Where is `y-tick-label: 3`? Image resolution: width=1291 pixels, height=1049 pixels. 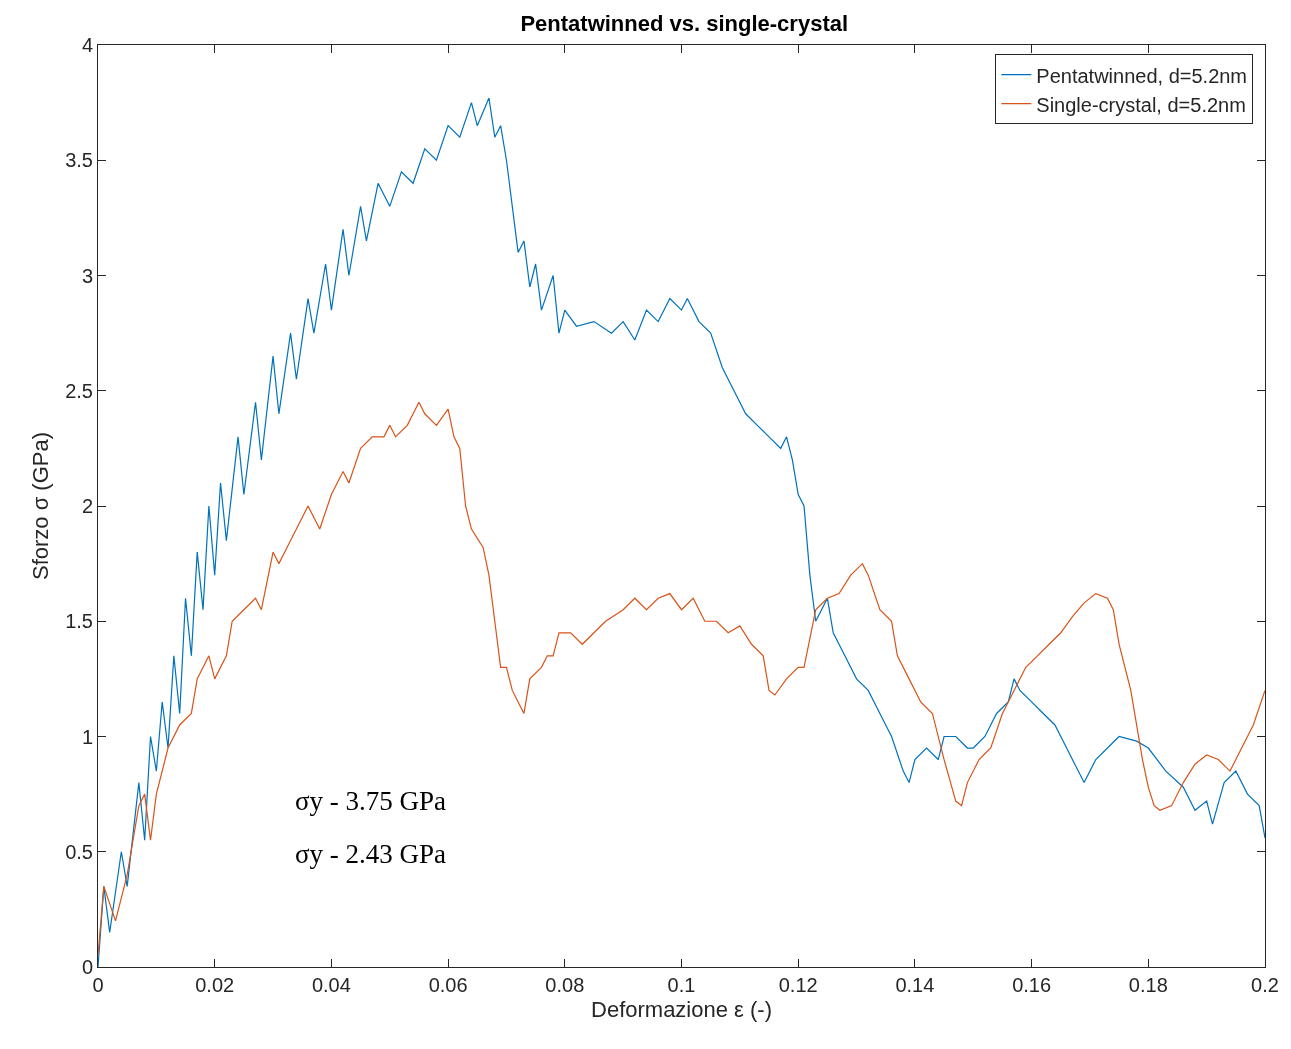
y-tick-label: 3 is located at coordinates (87, 275).